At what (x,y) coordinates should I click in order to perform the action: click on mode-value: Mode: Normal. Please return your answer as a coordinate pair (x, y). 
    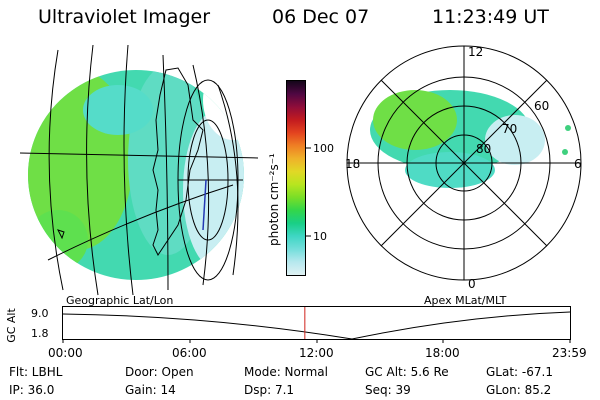
    Looking at the image, I should click on (286, 372).